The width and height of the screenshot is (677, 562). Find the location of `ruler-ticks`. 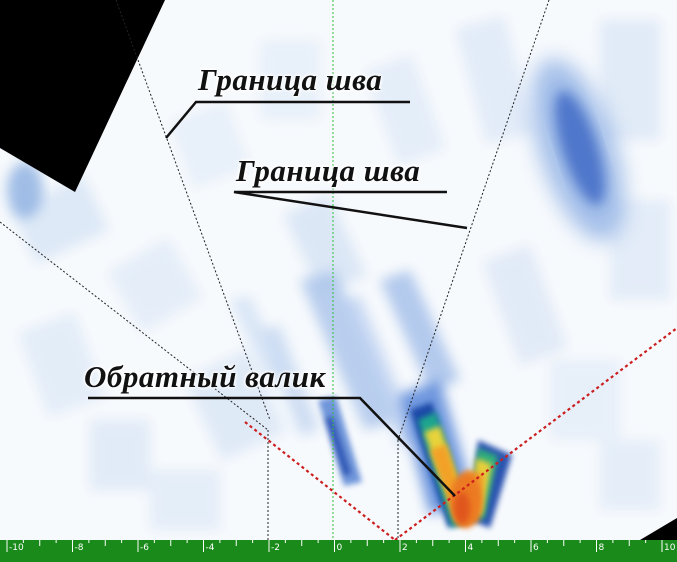

ruler-ticks is located at coordinates (334, 546).